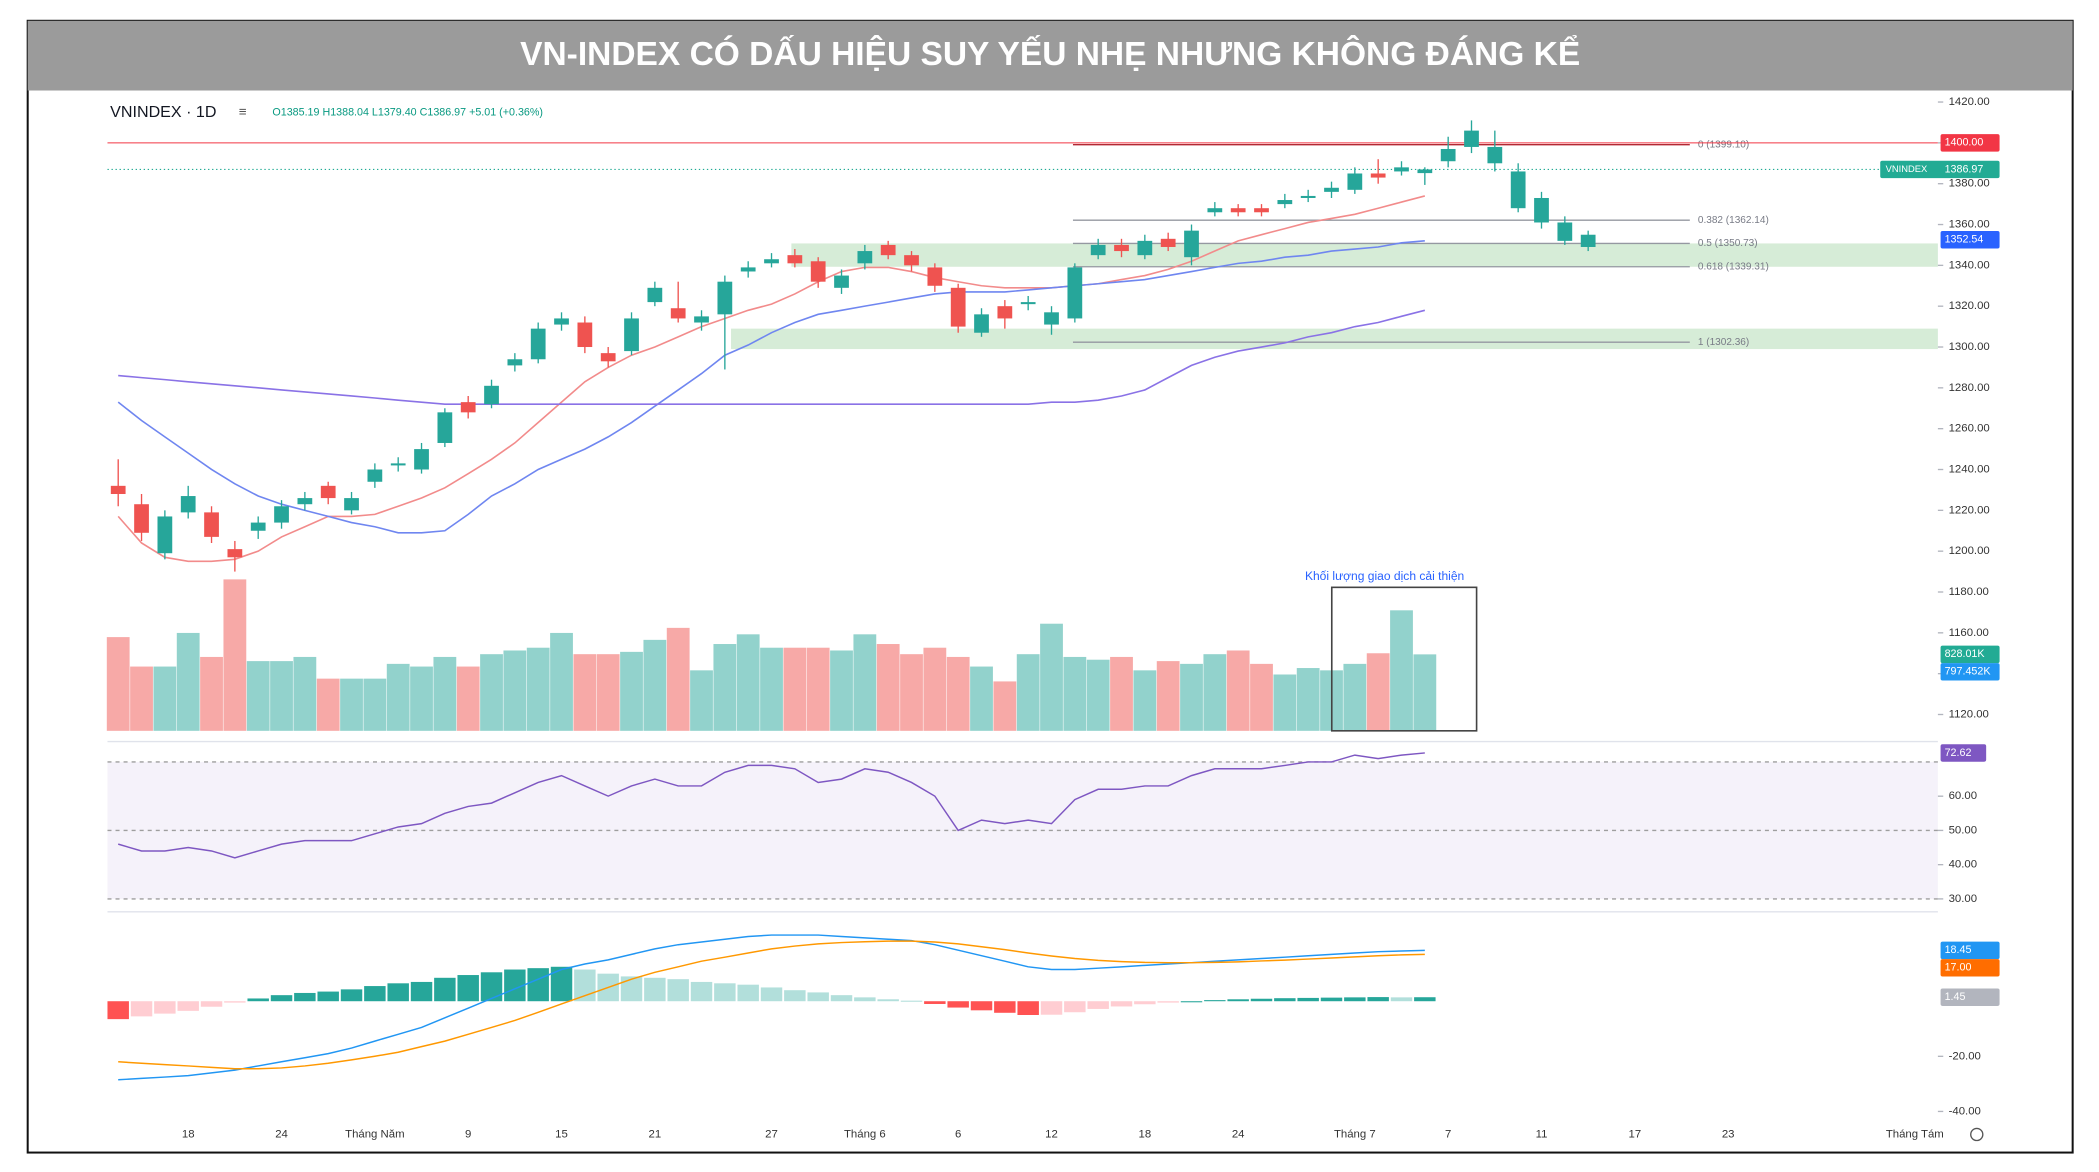 This screenshot has width=2099, height=1172. Describe the element at coordinates (243, 111) in the screenshot. I see `menu-icon: ≡` at that location.